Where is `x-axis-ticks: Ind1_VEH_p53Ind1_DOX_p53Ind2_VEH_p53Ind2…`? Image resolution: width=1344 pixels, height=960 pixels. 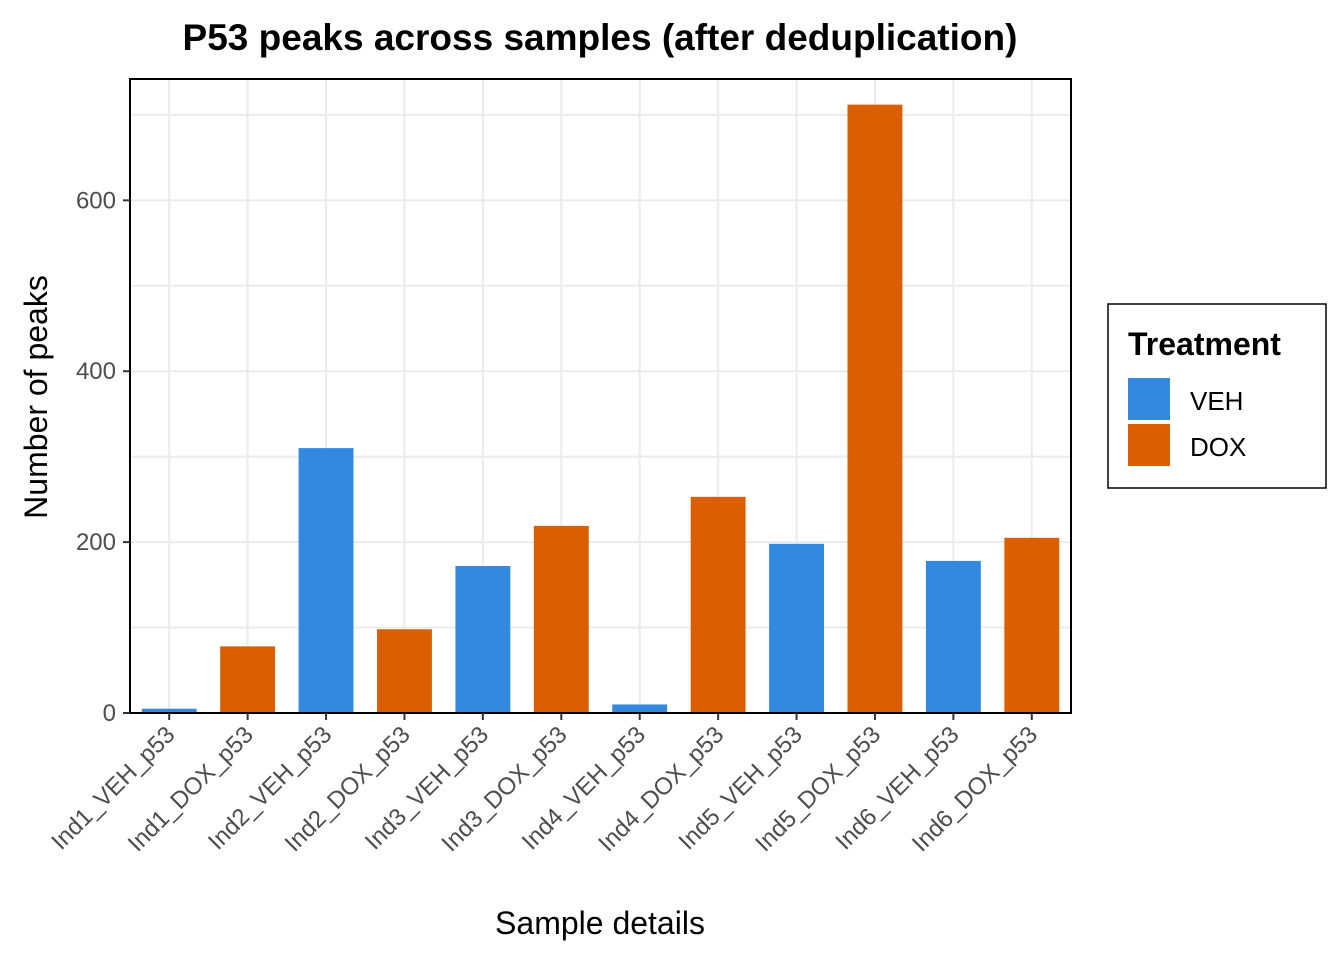
x-axis-ticks: Ind1_VEH_p53Ind1_DOX_p53Ind2_VEH_p53Ind2… is located at coordinates (544, 785).